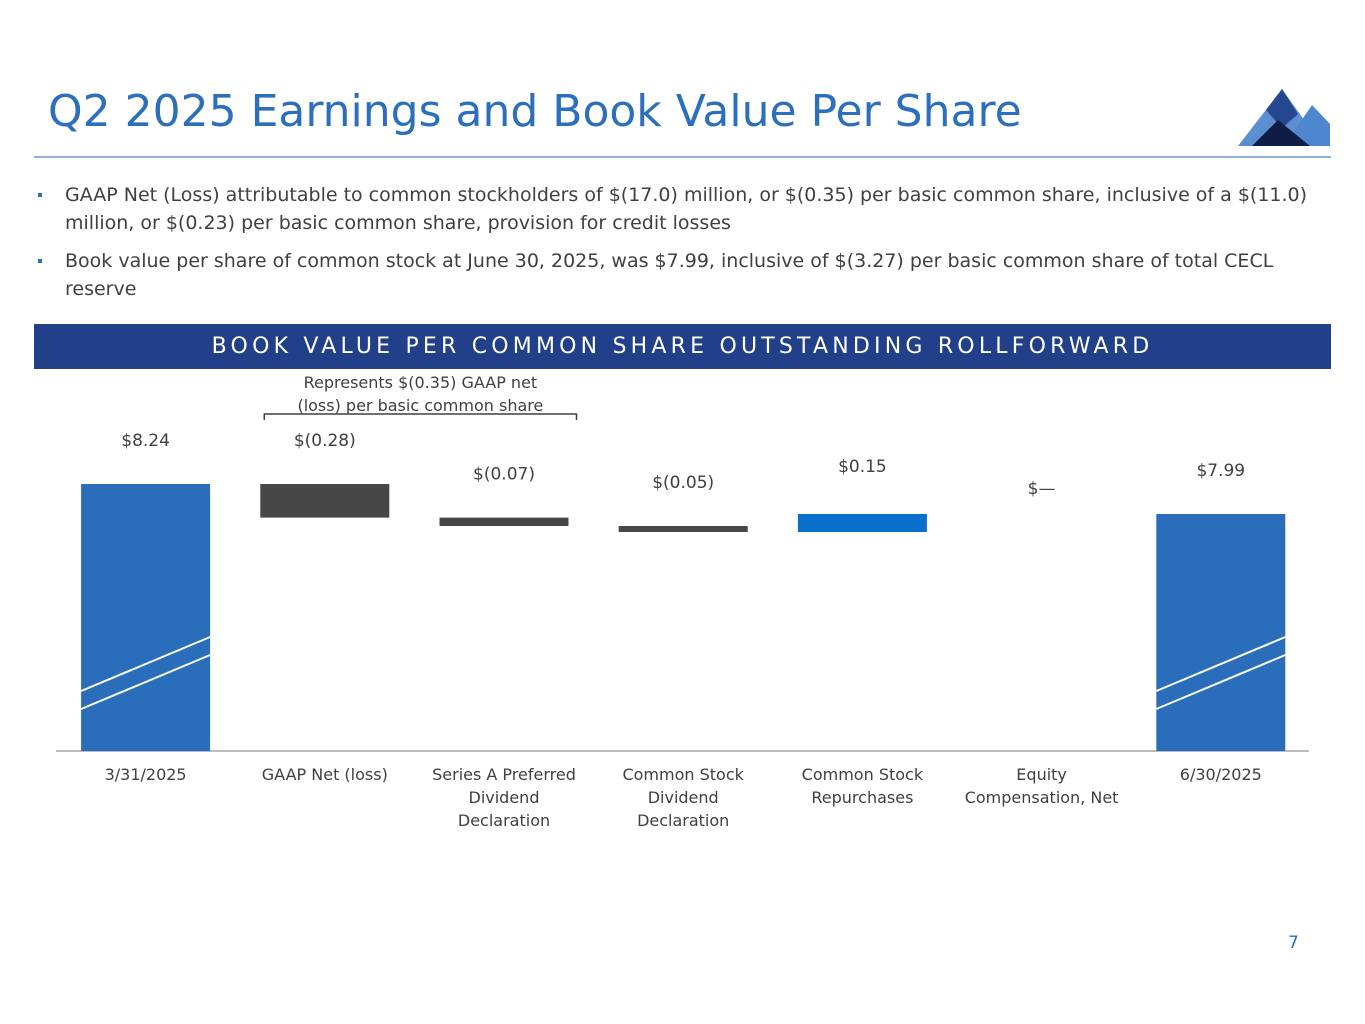 Image resolution: width=1365 pixels, height=1024 pixels. I want to click on category-label: GAAP Net (loss), so click(325, 774).